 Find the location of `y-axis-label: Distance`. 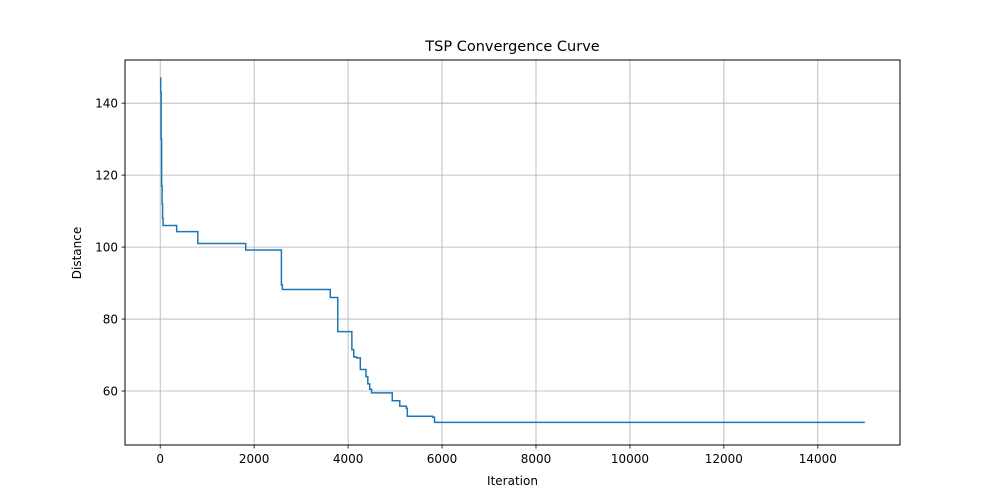

y-axis-label: Distance is located at coordinates (77, 253).